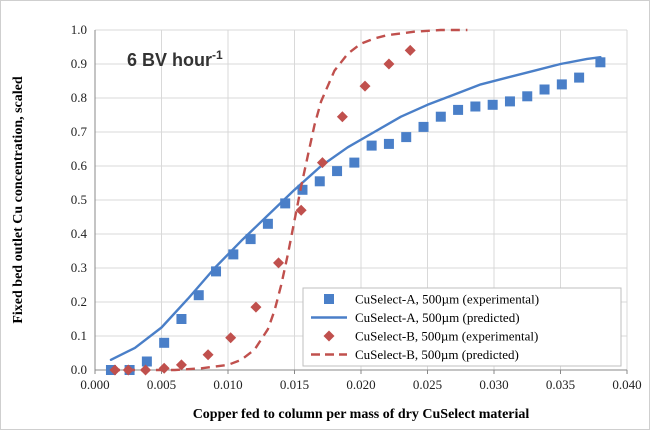 The width and height of the screenshot is (650, 430). I want to click on y-tick-label: 0.0, so click(79, 369).